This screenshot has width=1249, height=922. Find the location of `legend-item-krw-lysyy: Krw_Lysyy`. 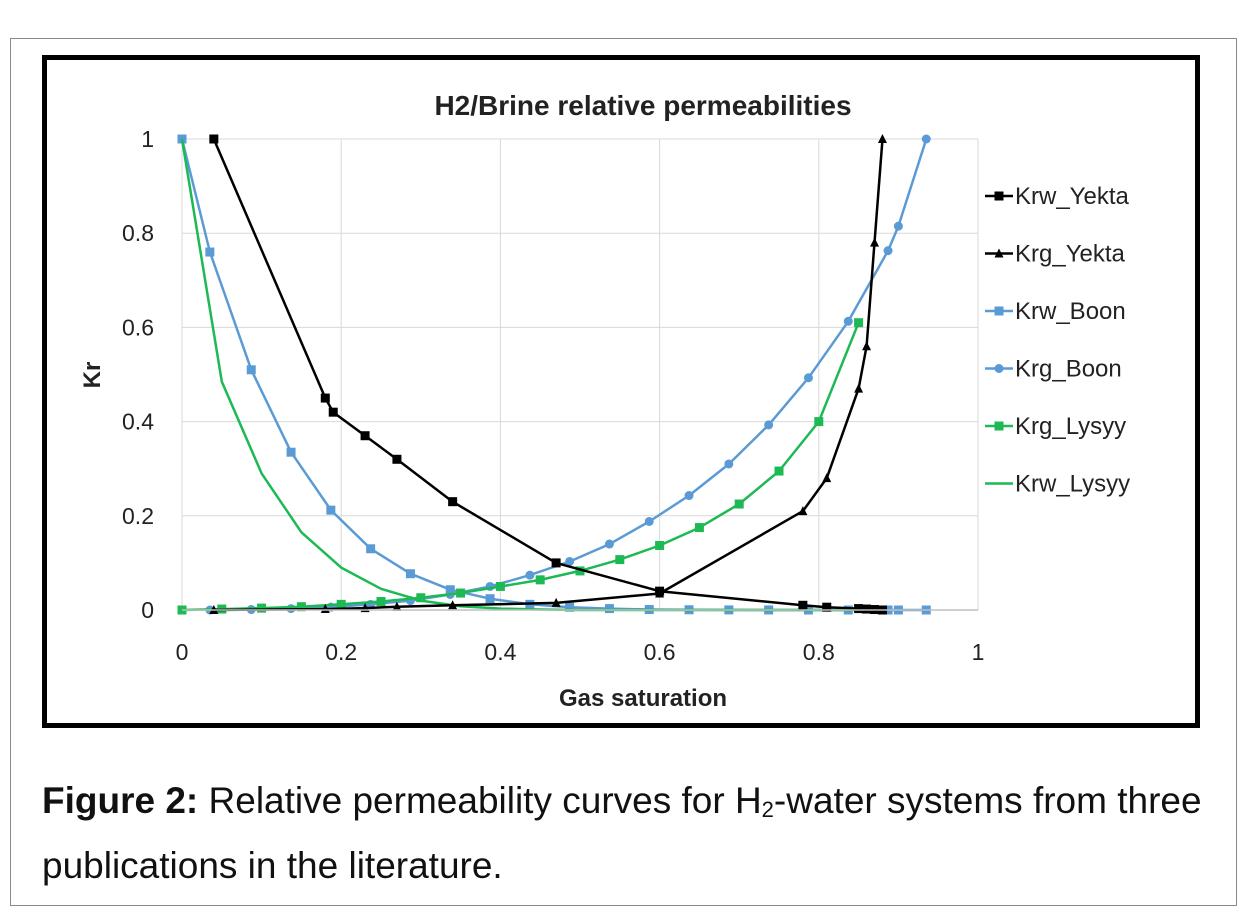

legend-item-krw-lysyy: Krw_Lysyy is located at coordinates (1057, 484).